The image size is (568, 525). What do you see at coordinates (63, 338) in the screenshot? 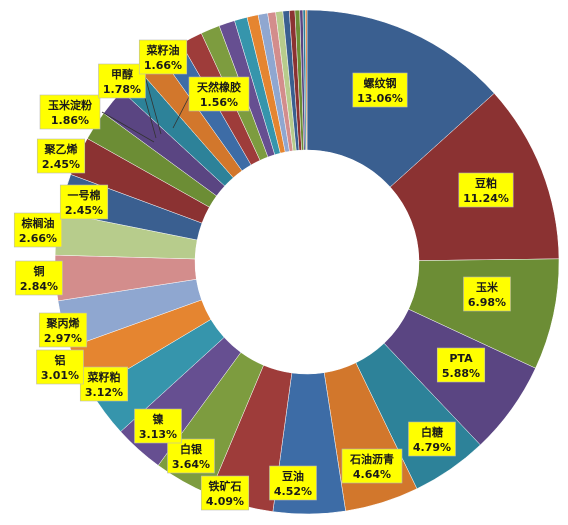
I see `slice-label-value: 2.97%` at bounding box center [63, 338].